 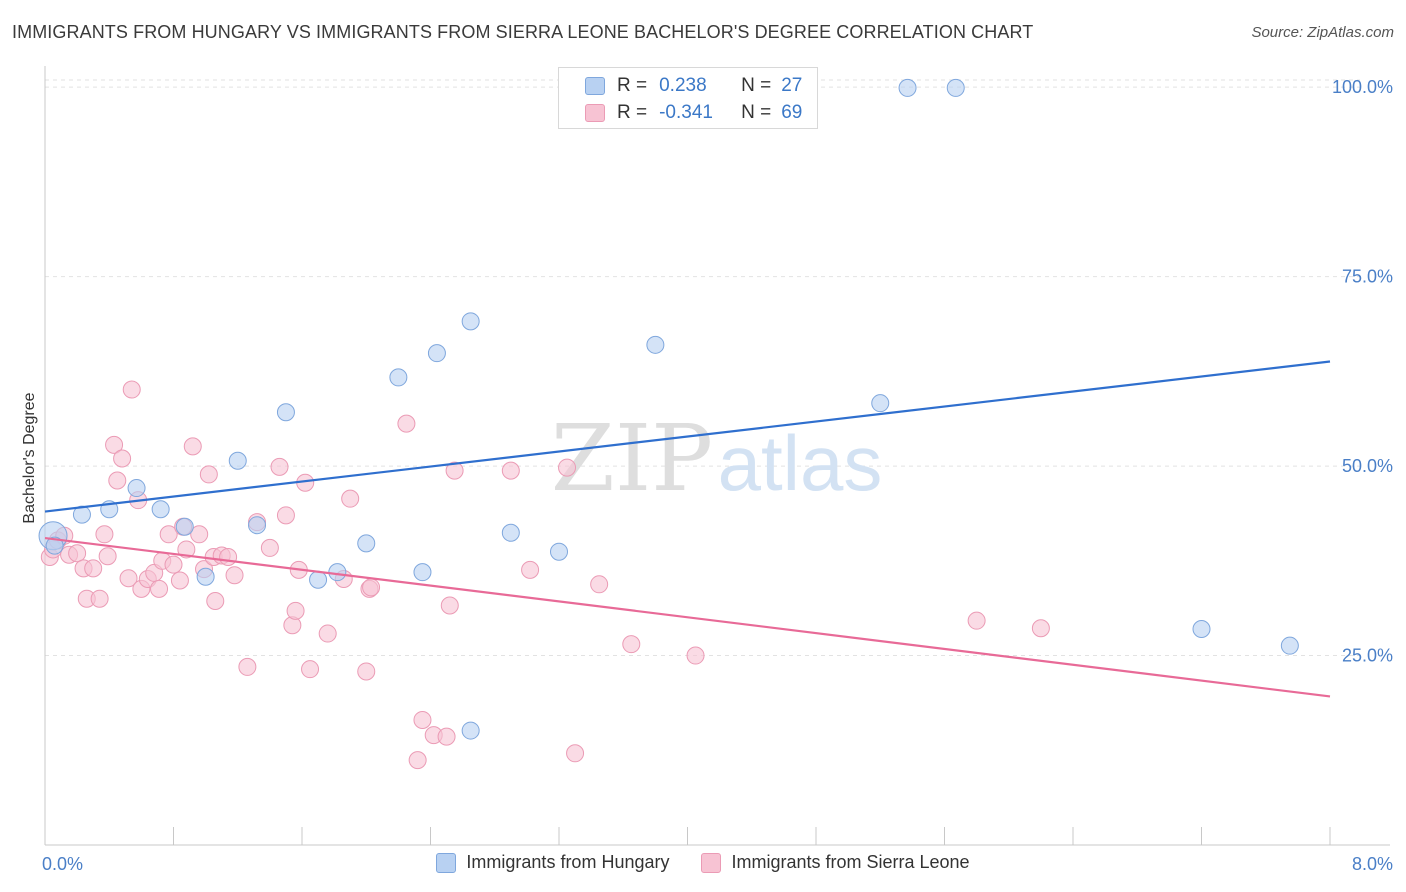 What do you see at coordinates (62, 864) in the screenshot?
I see `x-tick-min: 0.0%` at bounding box center [62, 864].